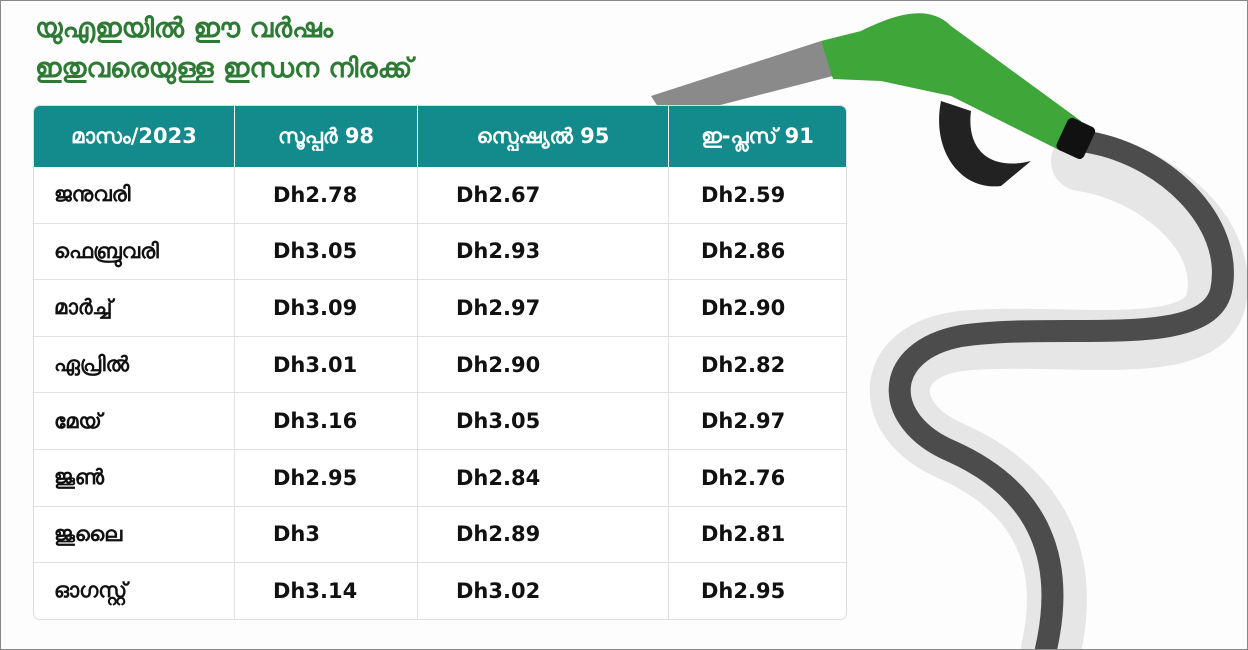  What do you see at coordinates (326, 591) in the screenshot?
I see `price-cell: Dh3.14` at bounding box center [326, 591].